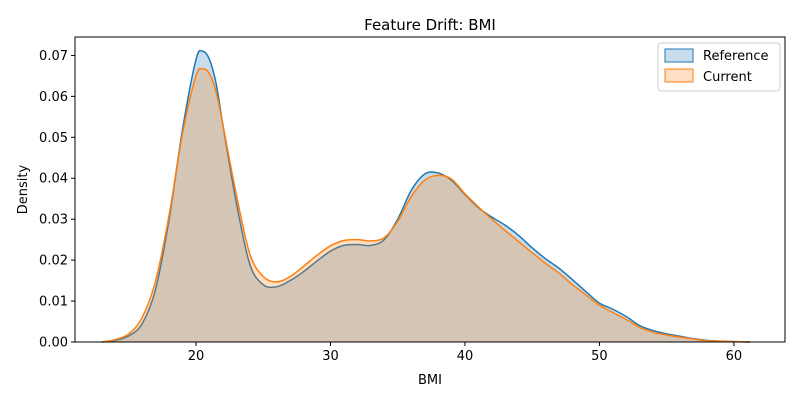  What do you see at coordinates (53, 220) in the screenshot?
I see `y-tick-label: 0.03` at bounding box center [53, 220].